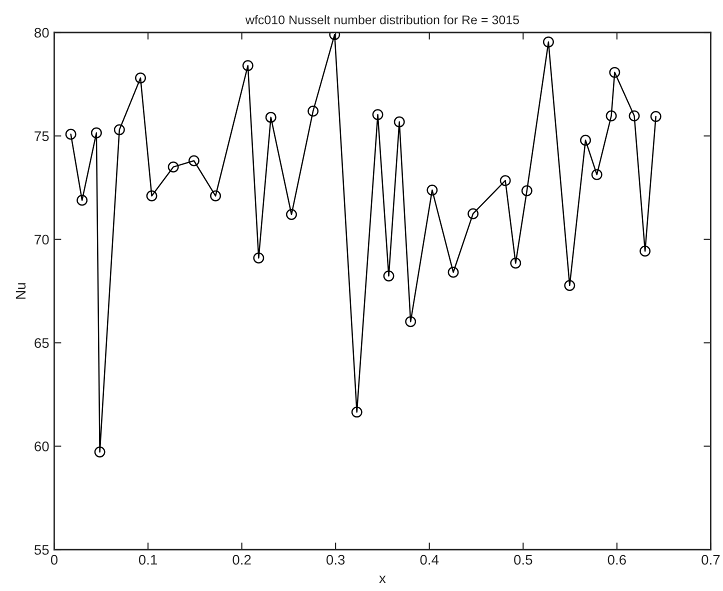 Image resolution: width=723 pixels, height=591 pixels. Describe the element at coordinates (523, 559) in the screenshot. I see `x-tick-label: 0.5` at that location.